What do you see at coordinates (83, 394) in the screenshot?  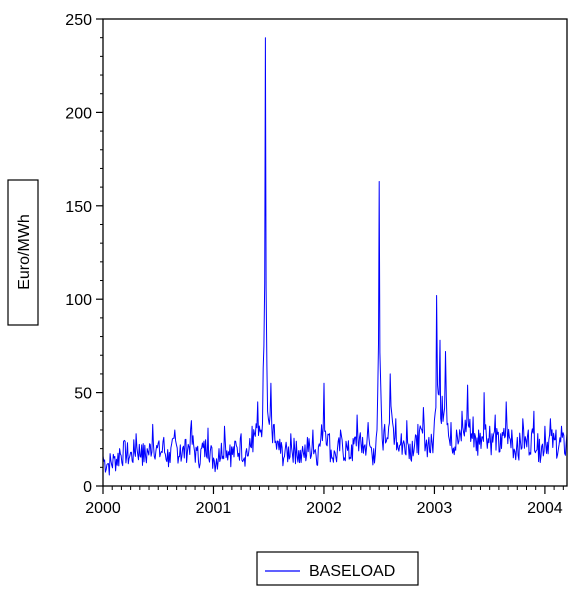 I see `y-tick-label: 50` at bounding box center [83, 394].